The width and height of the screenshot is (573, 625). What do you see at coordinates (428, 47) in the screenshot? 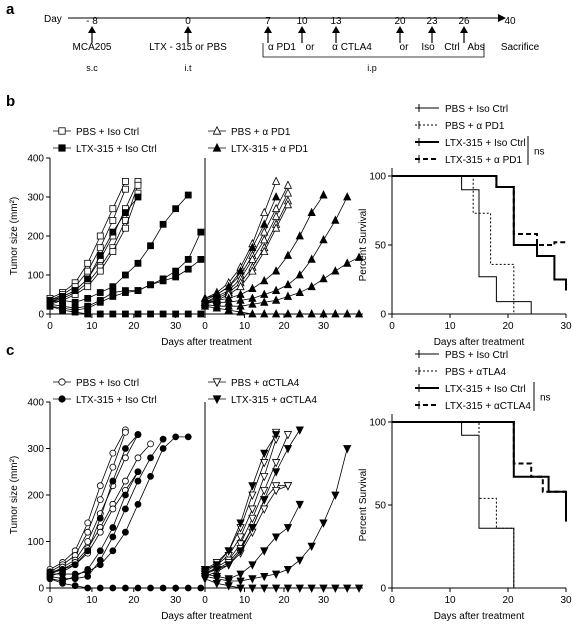
I see `timeline-event-label: Iso` at bounding box center [428, 47].